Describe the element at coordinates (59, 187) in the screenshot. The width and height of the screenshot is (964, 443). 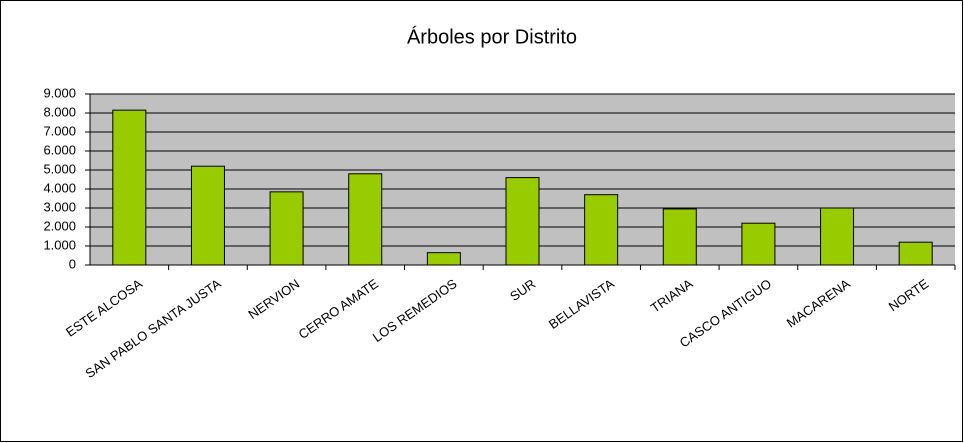
I see `y-tick-label: 4.000` at that location.